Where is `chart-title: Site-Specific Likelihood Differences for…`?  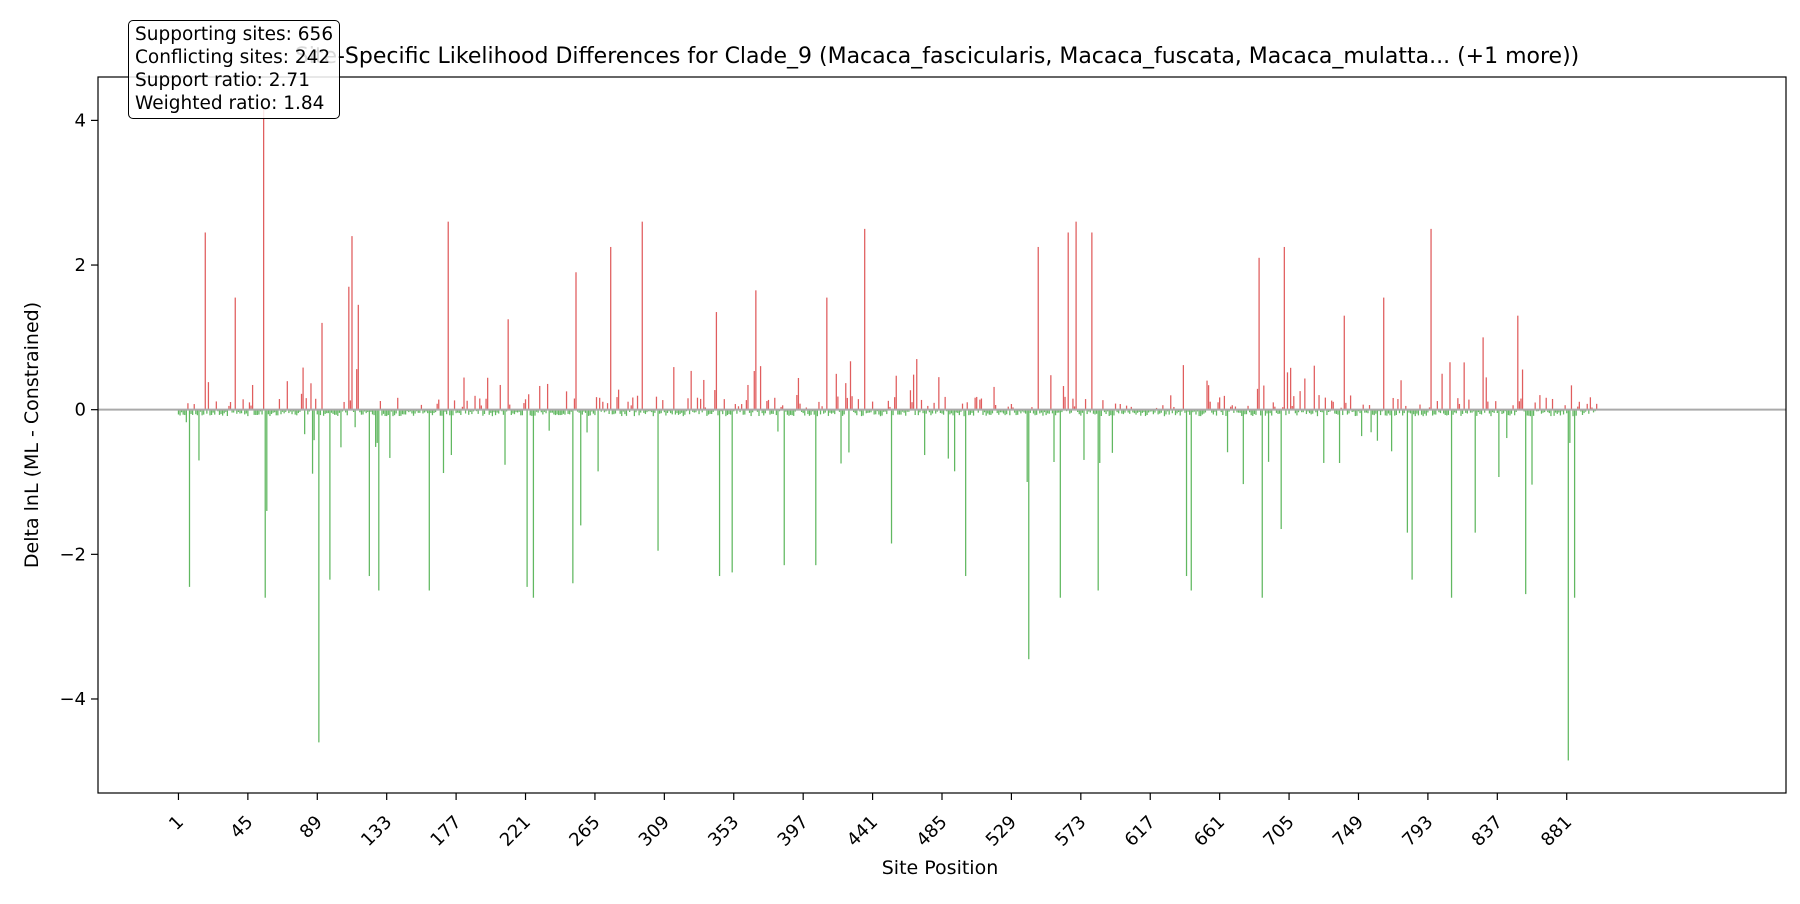
chart-title: Site-Specific Likelihood Differences for… is located at coordinates (937, 56).